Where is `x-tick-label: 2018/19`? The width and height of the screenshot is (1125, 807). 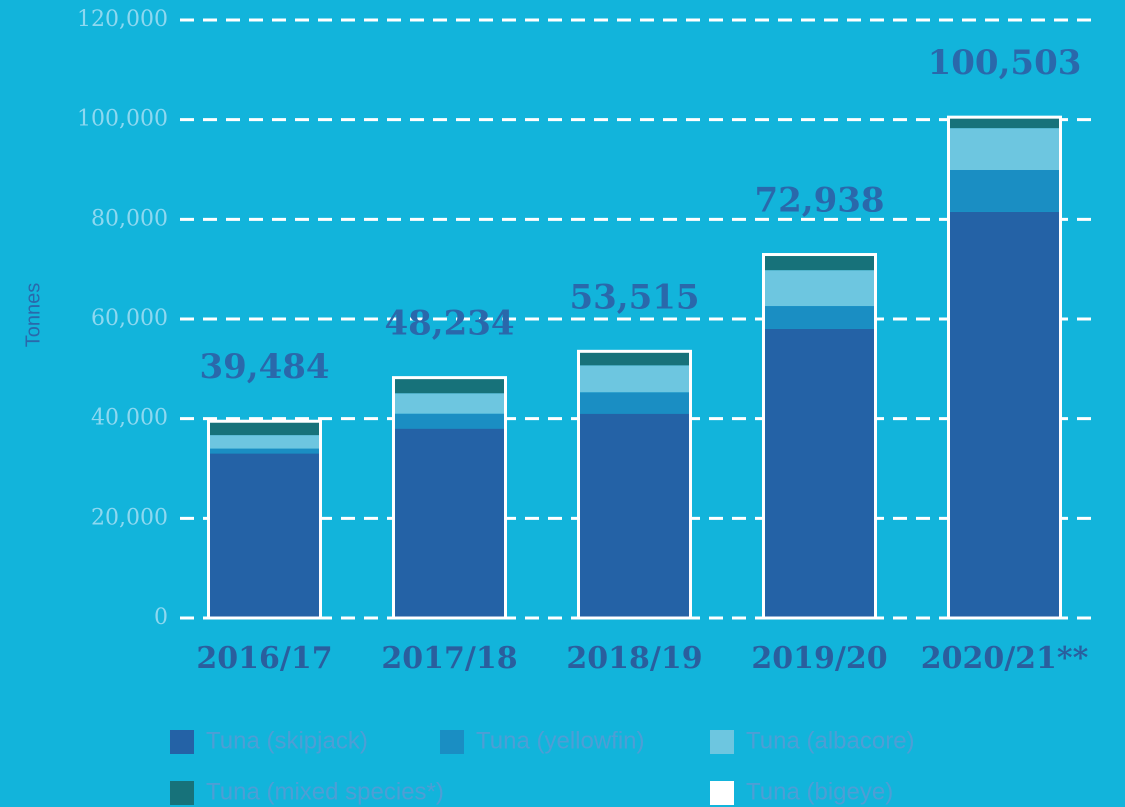 x-tick-label: 2018/19 is located at coordinates (634, 658).